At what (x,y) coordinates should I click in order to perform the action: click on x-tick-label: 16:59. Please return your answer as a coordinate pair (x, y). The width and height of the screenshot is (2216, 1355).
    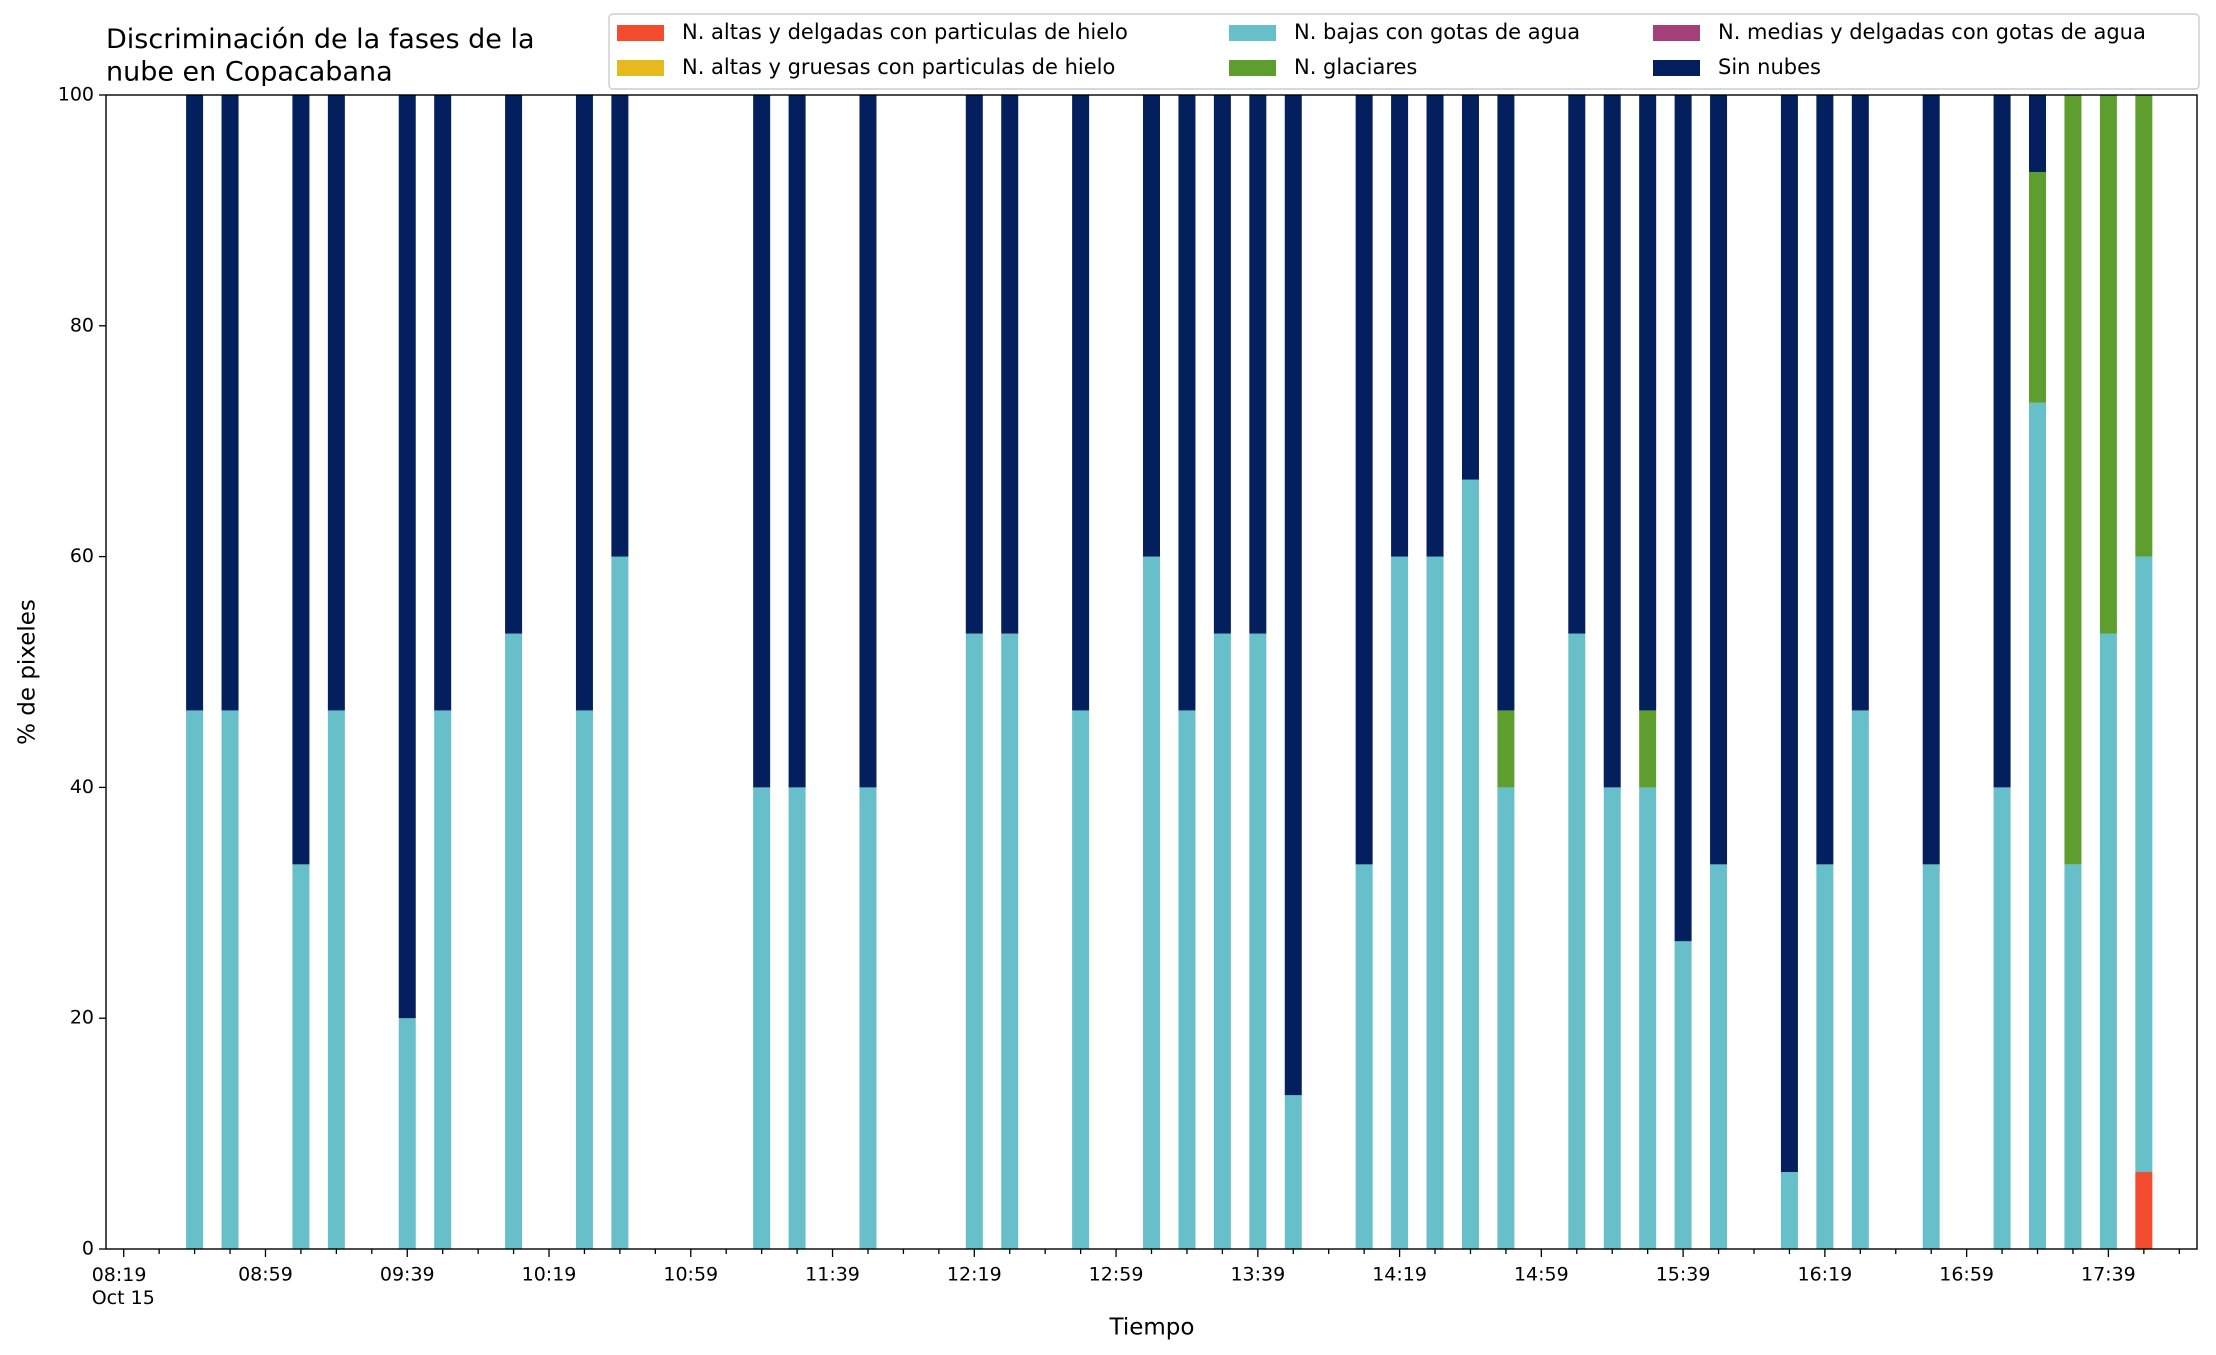
    Looking at the image, I should click on (1966, 1275).